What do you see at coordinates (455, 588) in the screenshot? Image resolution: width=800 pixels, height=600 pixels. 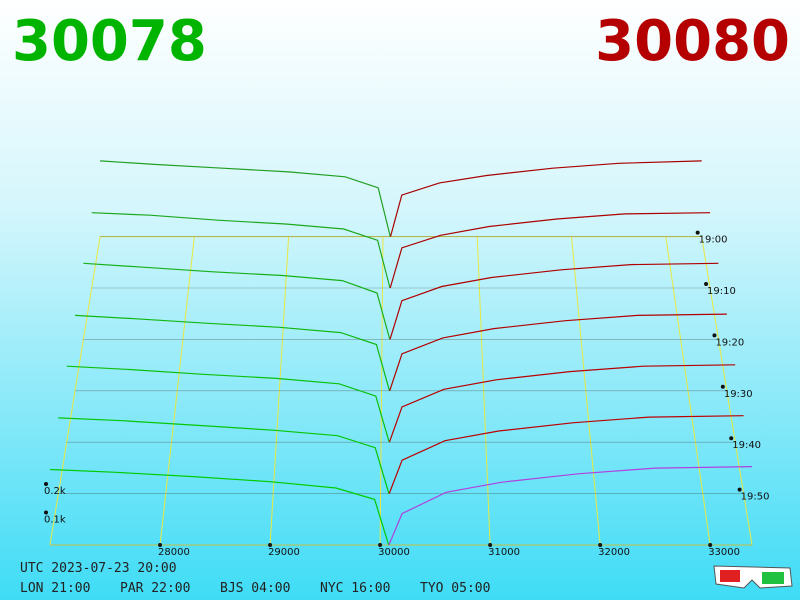 I see `zone-time: TYO 05:00` at bounding box center [455, 588].